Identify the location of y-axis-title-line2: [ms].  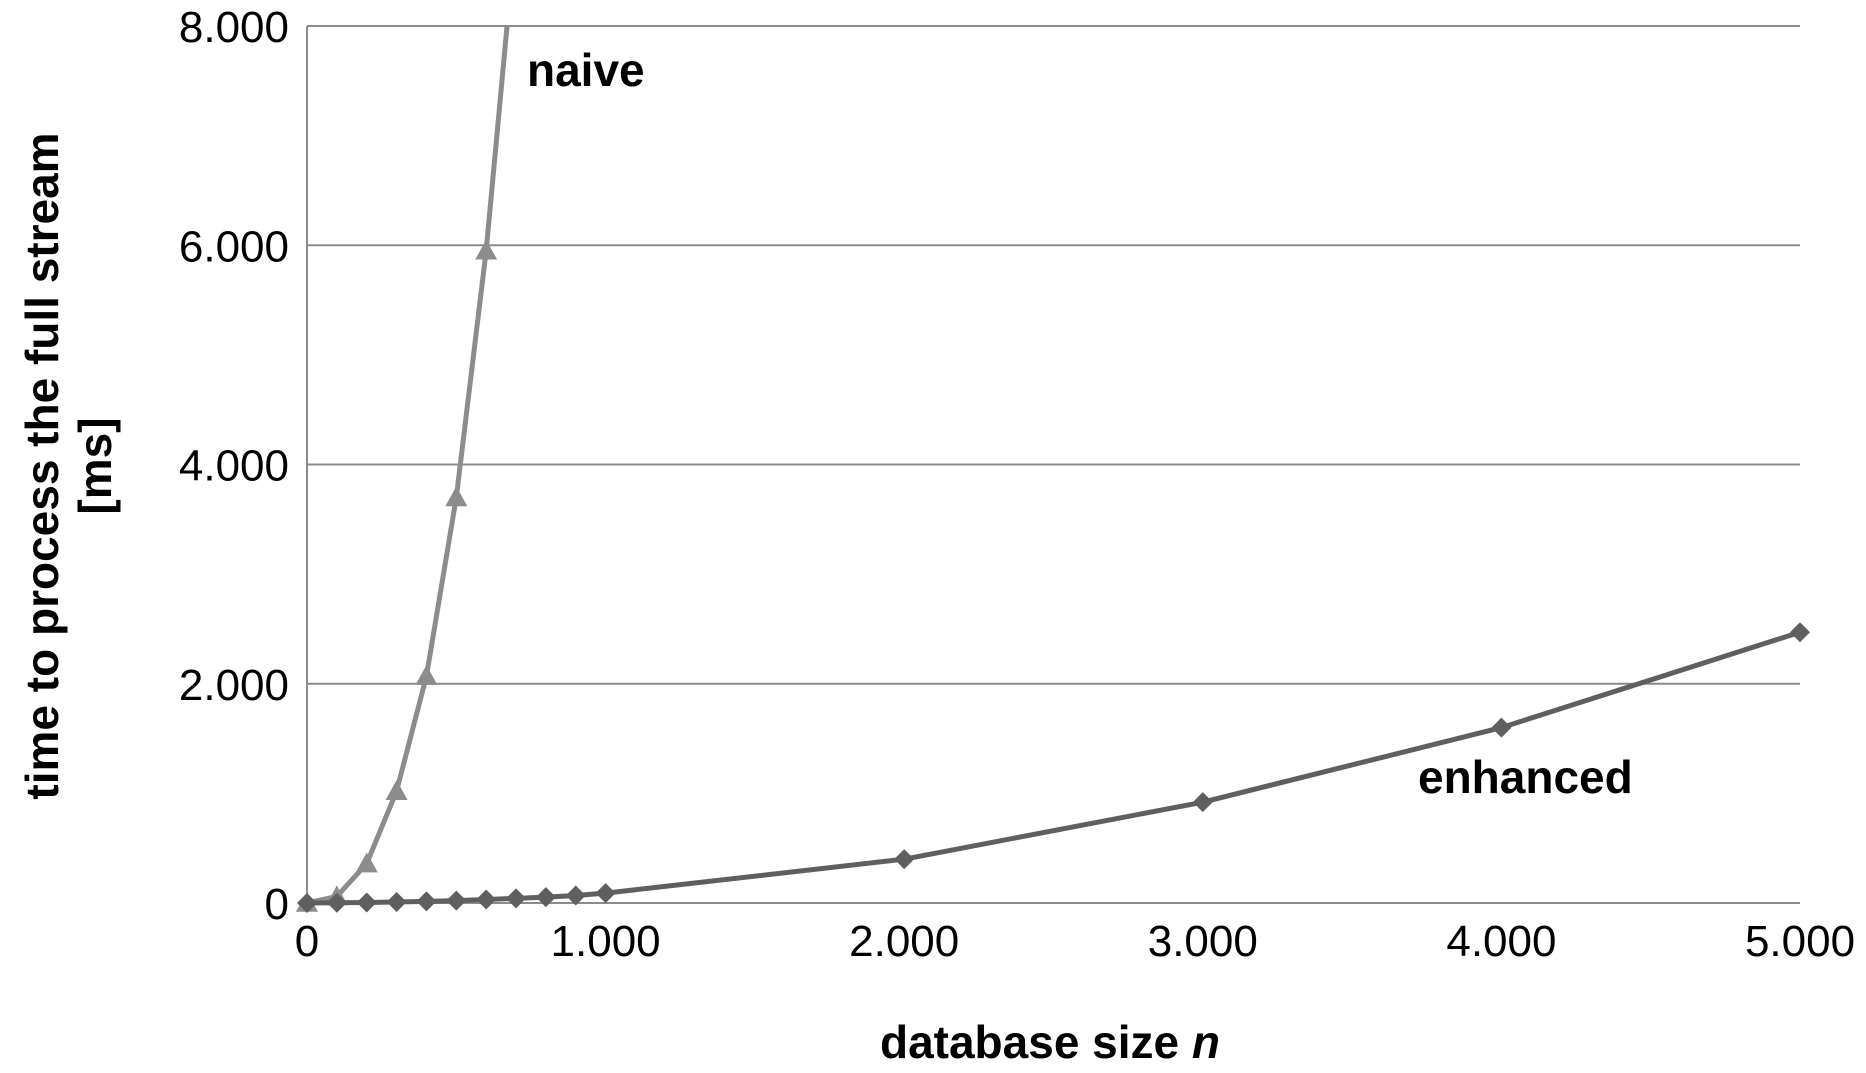
(95, 465).